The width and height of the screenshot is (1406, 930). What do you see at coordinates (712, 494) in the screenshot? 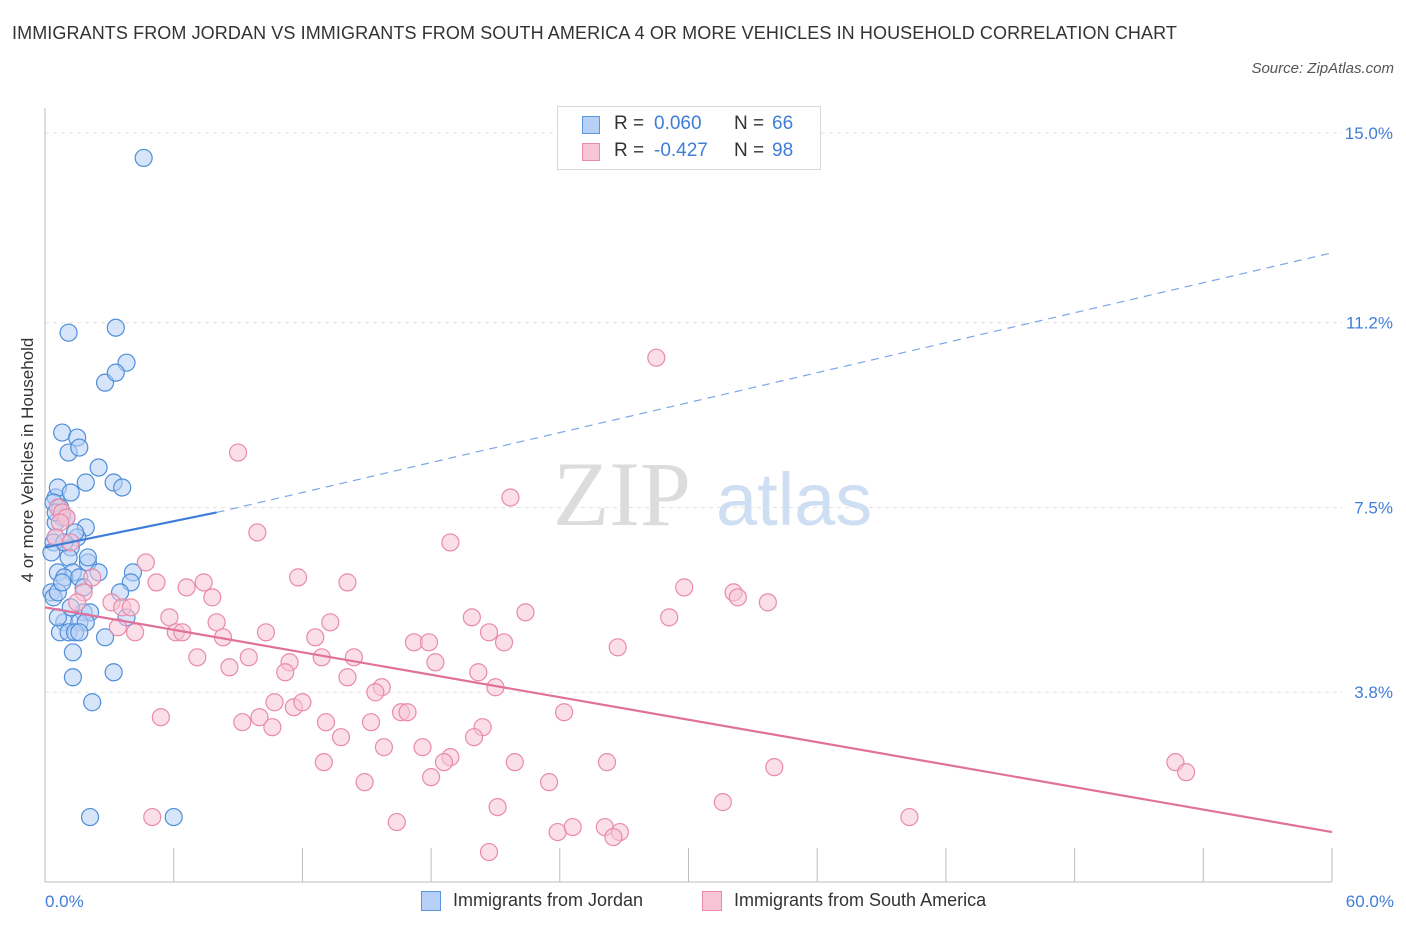
I see `watermark: ZIP atlas` at bounding box center [712, 494].